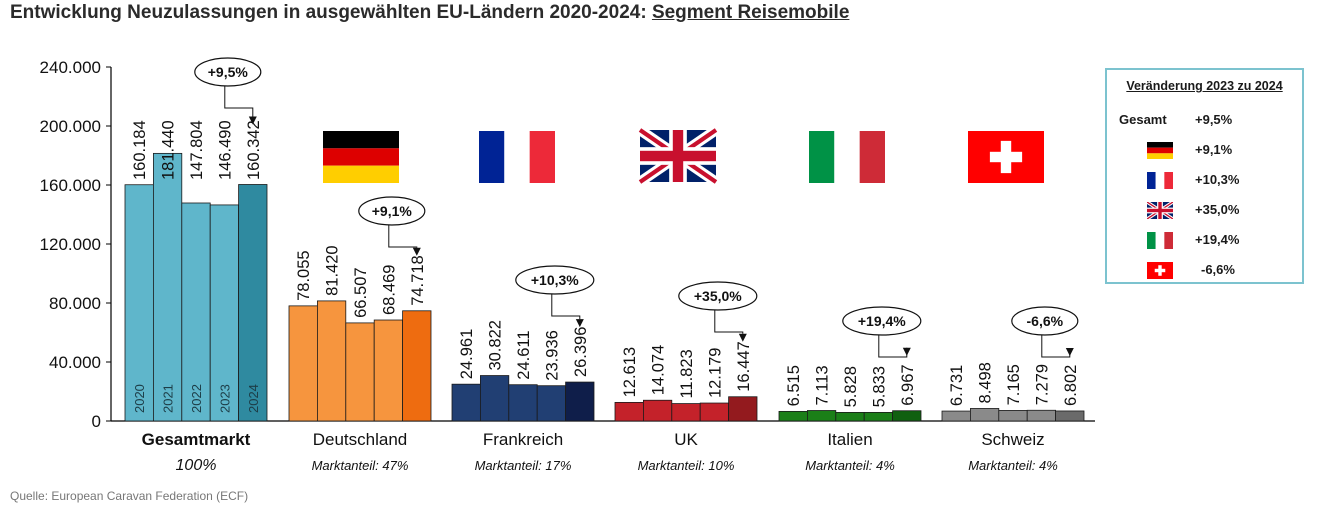 The width and height of the screenshot is (1329, 513). What do you see at coordinates (552, 355) in the screenshot?
I see `data-label: 23.936` at bounding box center [552, 355].